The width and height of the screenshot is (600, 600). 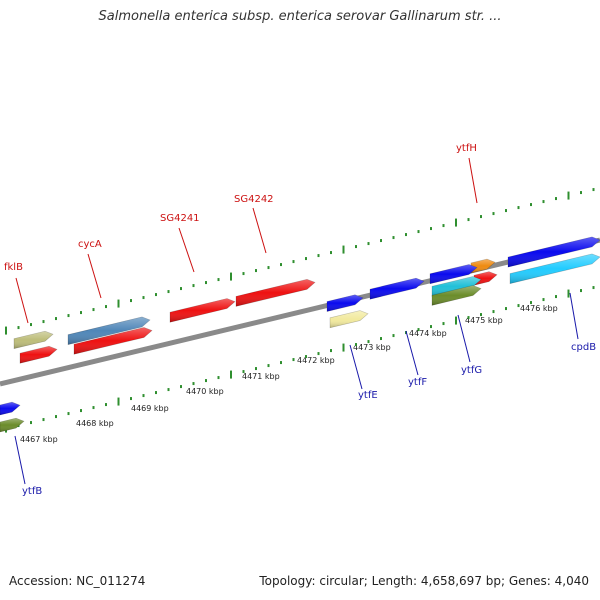 I want to click on gene-label-SG4241: SG4241, so click(x=180, y=218).